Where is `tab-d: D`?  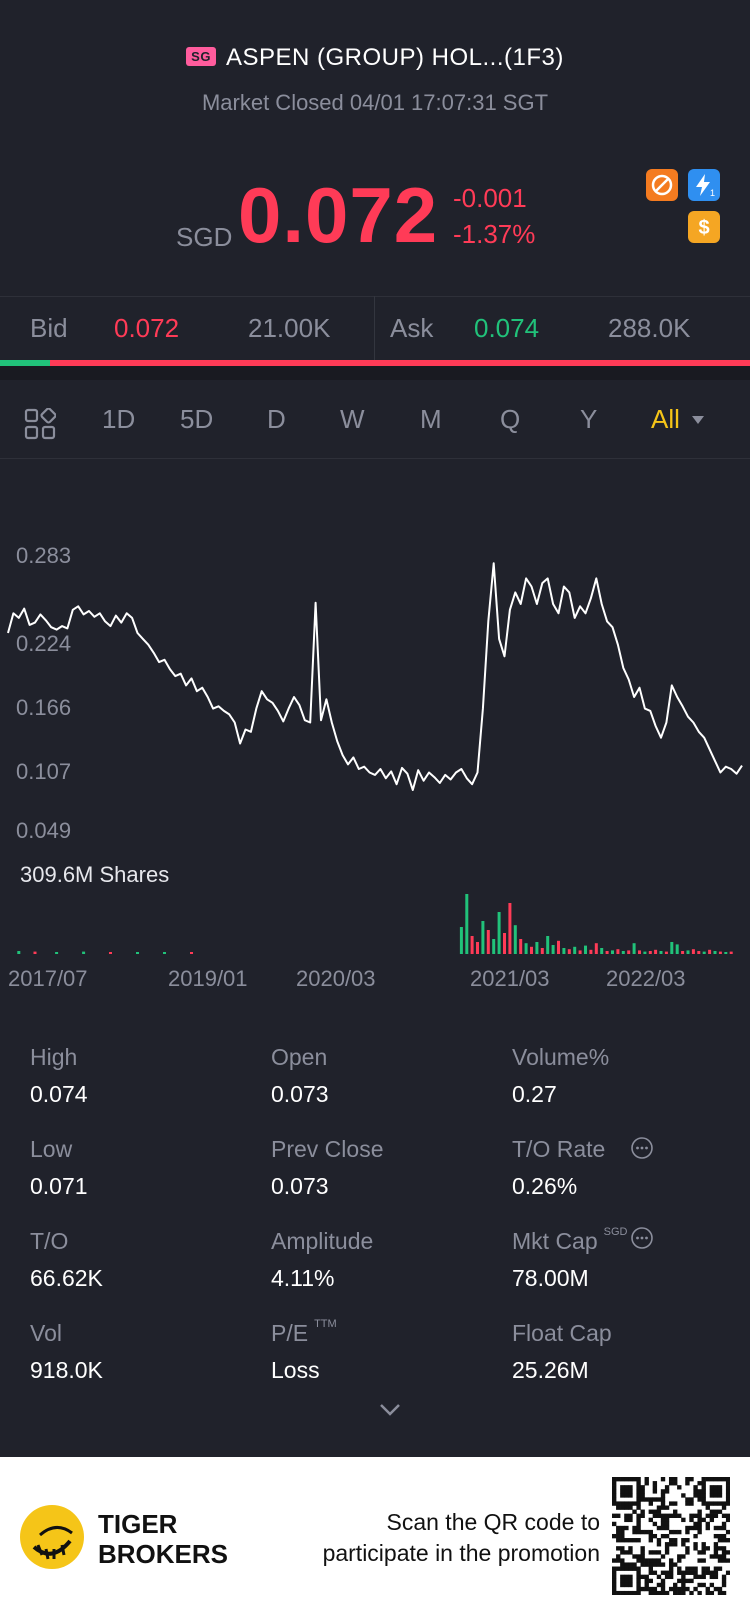
tab-d: D is located at coordinates (276, 419).